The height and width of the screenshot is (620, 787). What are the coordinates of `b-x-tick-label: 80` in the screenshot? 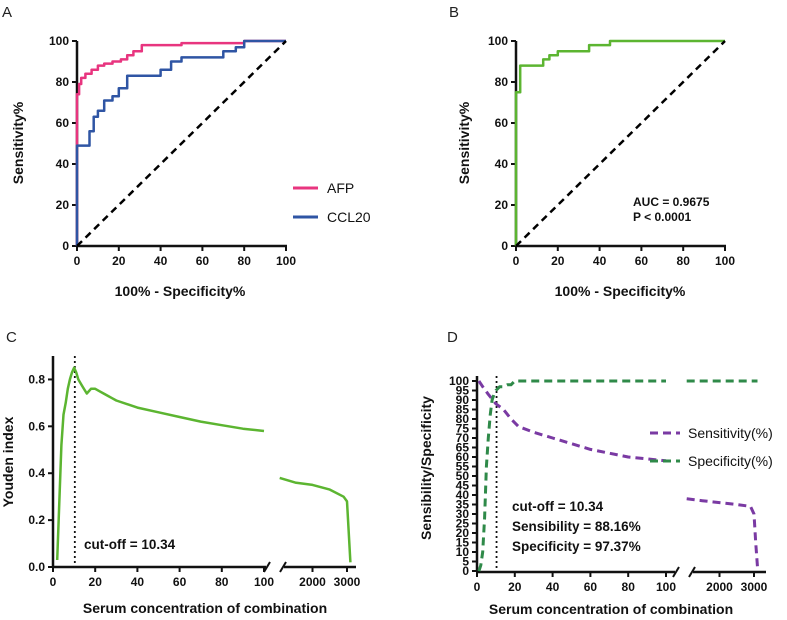 It's located at (684, 261).